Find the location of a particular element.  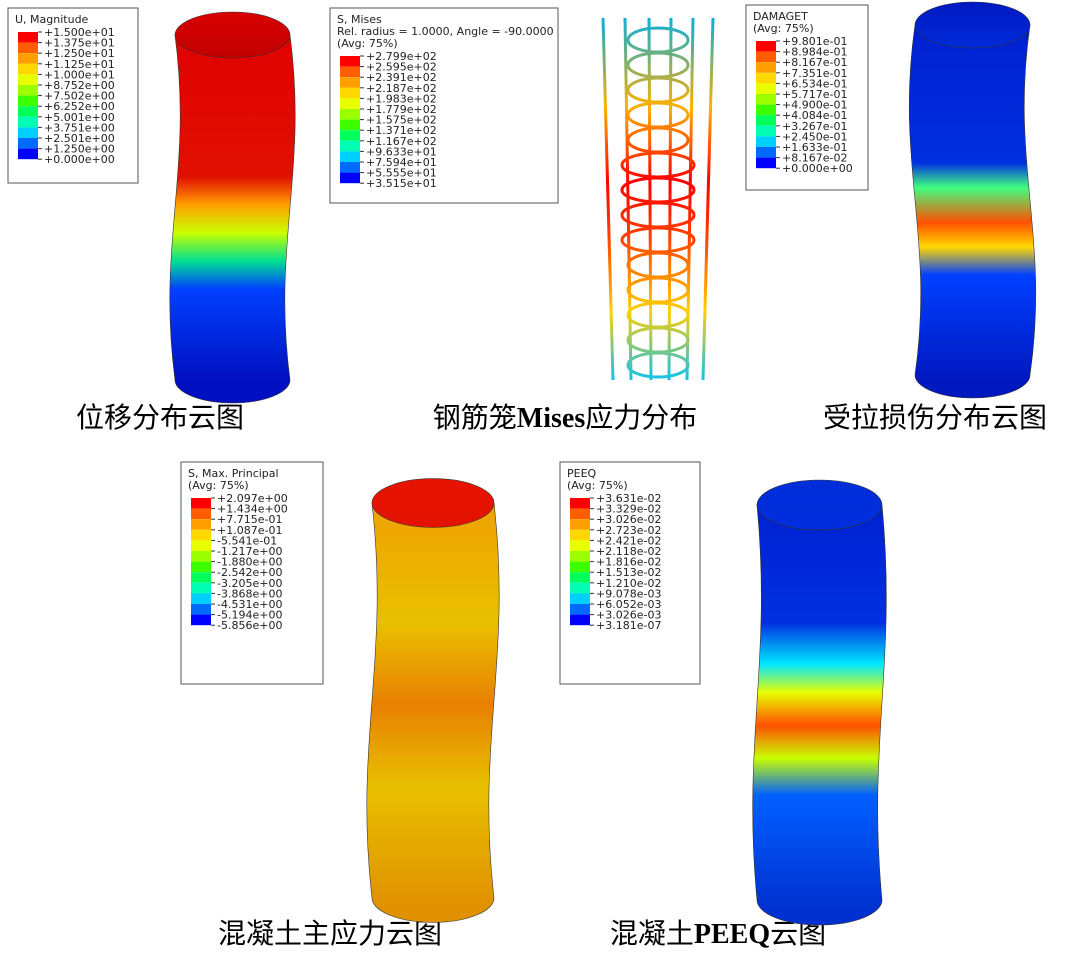

caption: 混凝土PEEQ云图 is located at coordinates (718, 934).